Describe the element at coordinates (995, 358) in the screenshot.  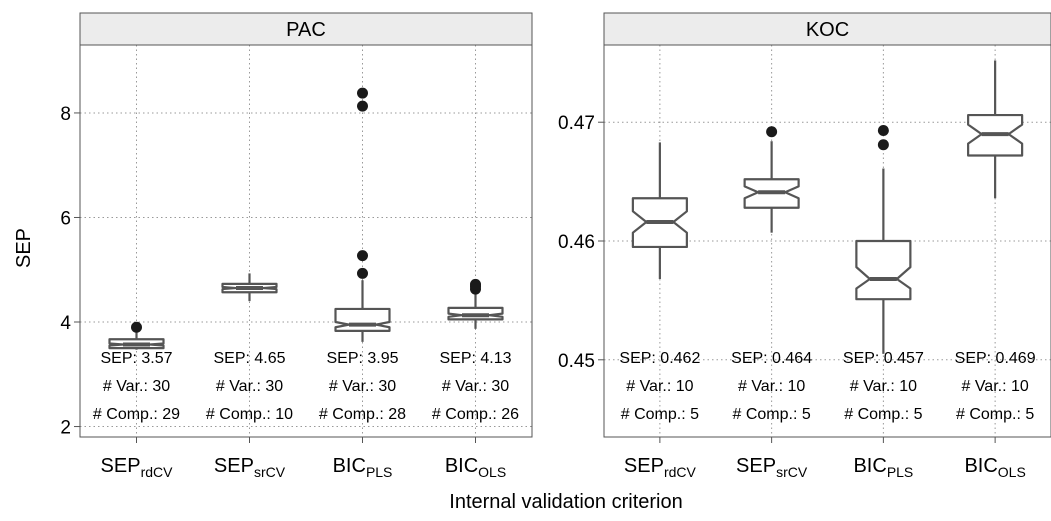
I see `box-annotation: SEP: 0.469` at that location.